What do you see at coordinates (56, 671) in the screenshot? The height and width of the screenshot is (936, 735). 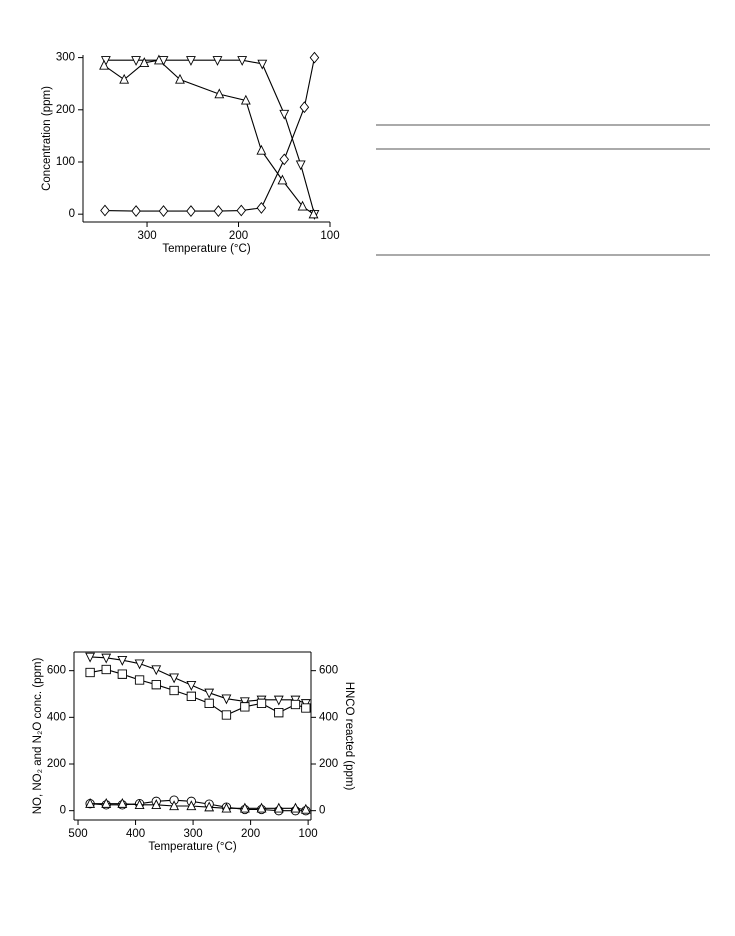 I see `y-tick-label: 600` at bounding box center [56, 671].